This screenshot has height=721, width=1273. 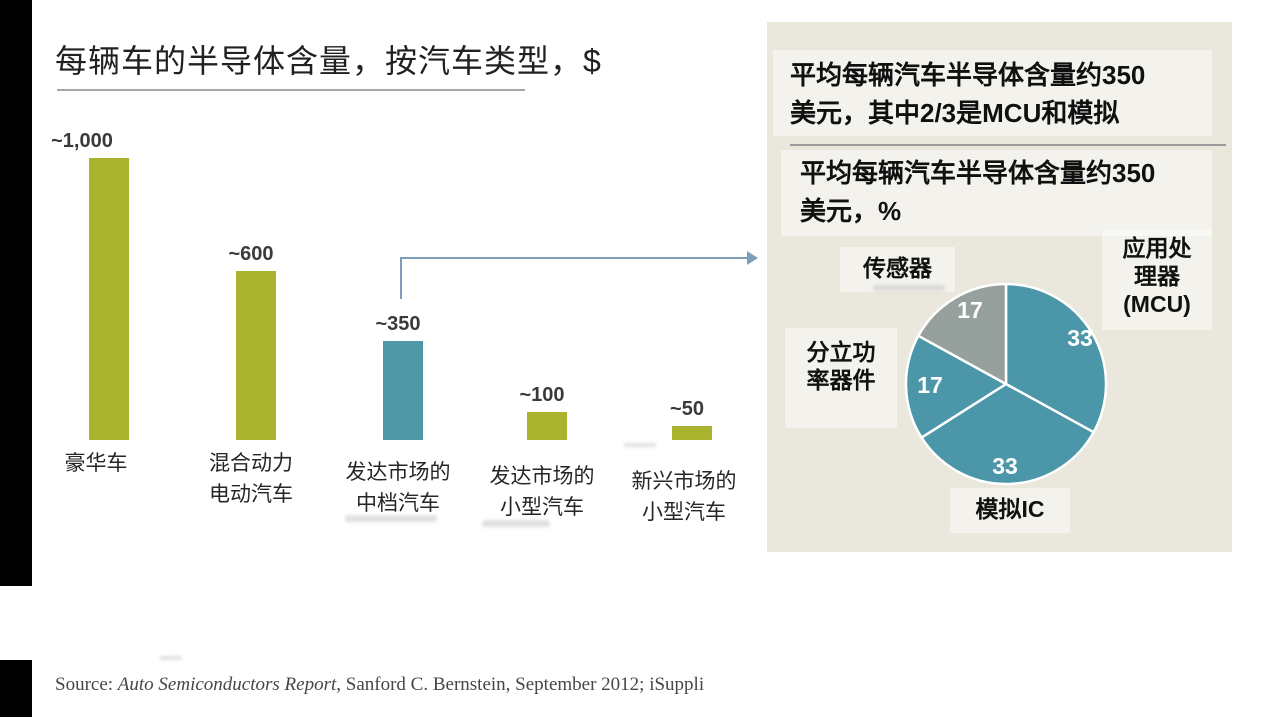 What do you see at coordinates (962, 334) in the screenshot?
I see `pie-slice-sensor` at bounding box center [962, 334].